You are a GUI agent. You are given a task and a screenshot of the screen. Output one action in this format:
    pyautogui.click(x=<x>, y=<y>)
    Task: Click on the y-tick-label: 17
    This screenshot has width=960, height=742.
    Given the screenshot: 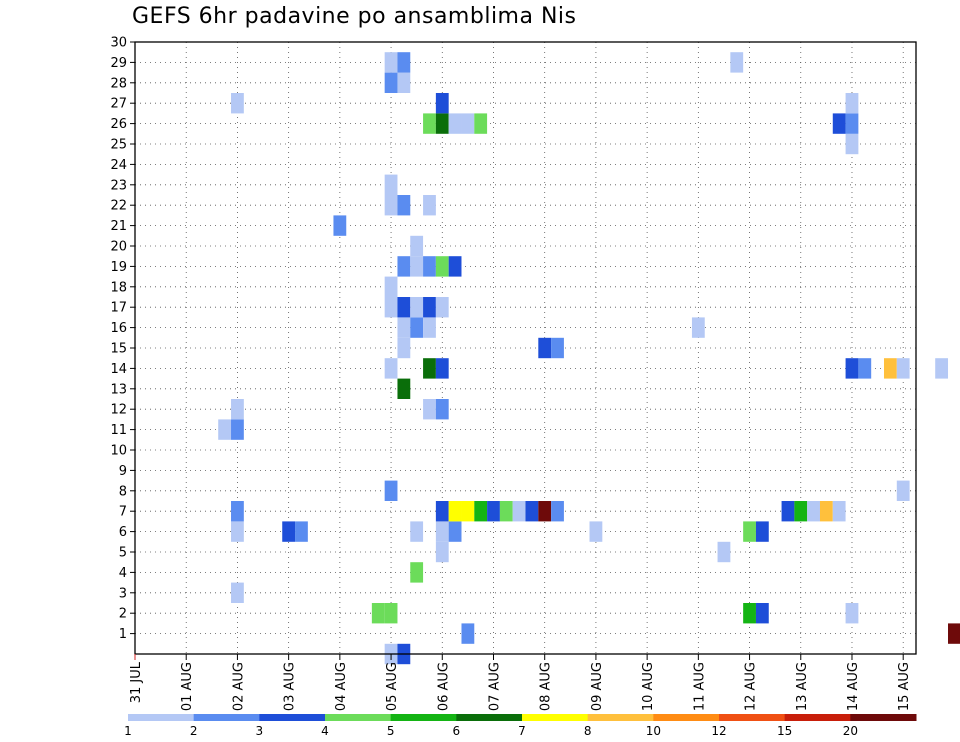 What is the action you would take?
    pyautogui.click(x=118, y=308)
    